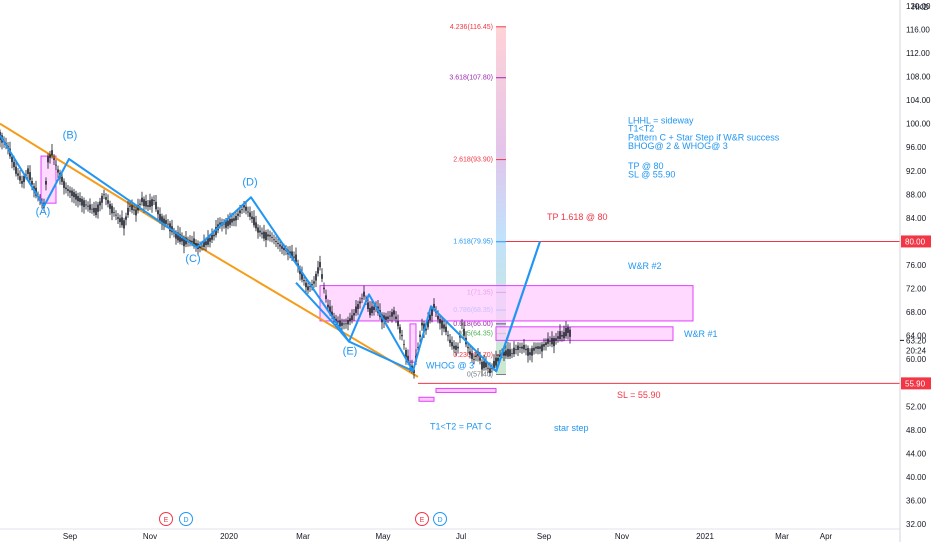  What do you see at coordinates (577, 217) in the screenshot?
I see `annotation-note: TP 1.618 @ 80` at bounding box center [577, 217].